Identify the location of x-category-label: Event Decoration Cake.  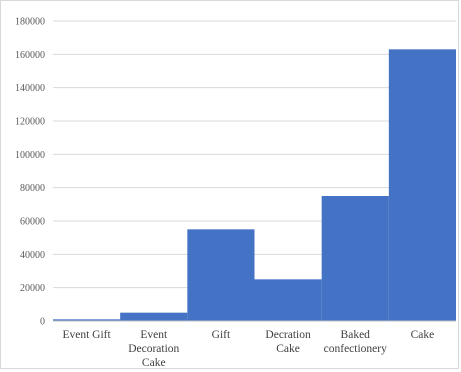
(153, 349).